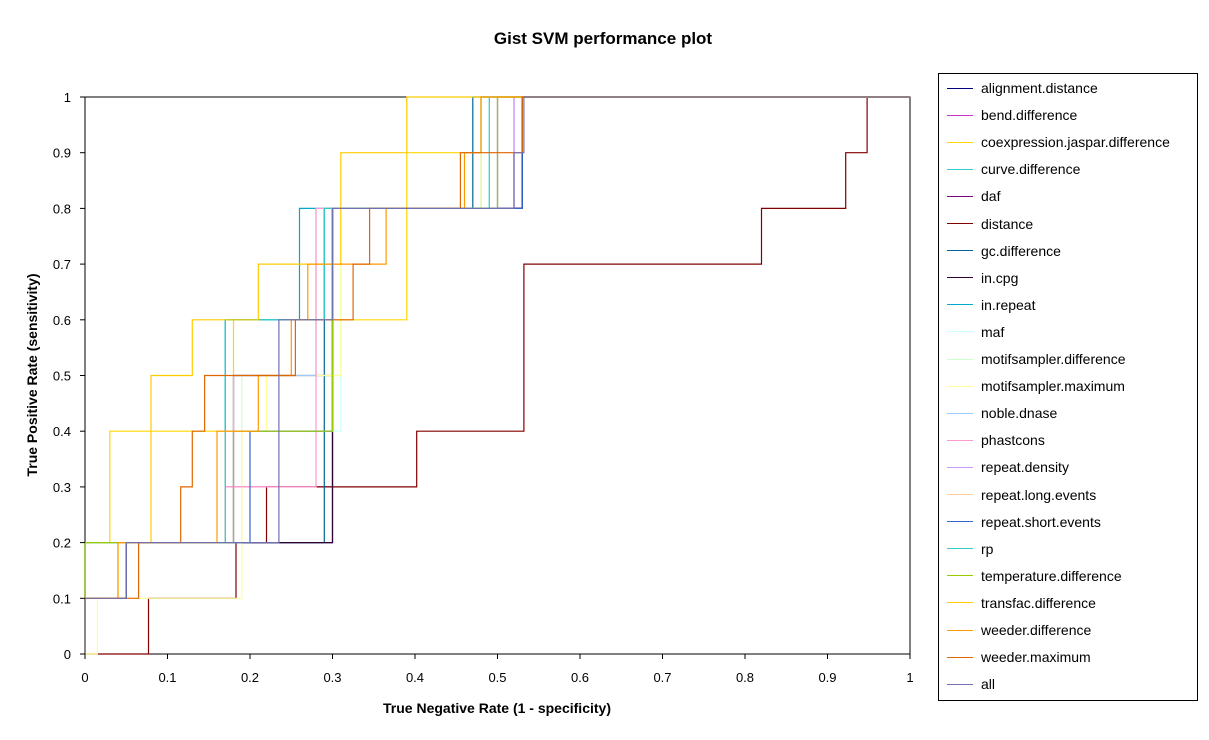 The height and width of the screenshot is (740, 1209). What do you see at coordinates (1029, 115) in the screenshot?
I see `legend-label: bend.difference` at bounding box center [1029, 115].